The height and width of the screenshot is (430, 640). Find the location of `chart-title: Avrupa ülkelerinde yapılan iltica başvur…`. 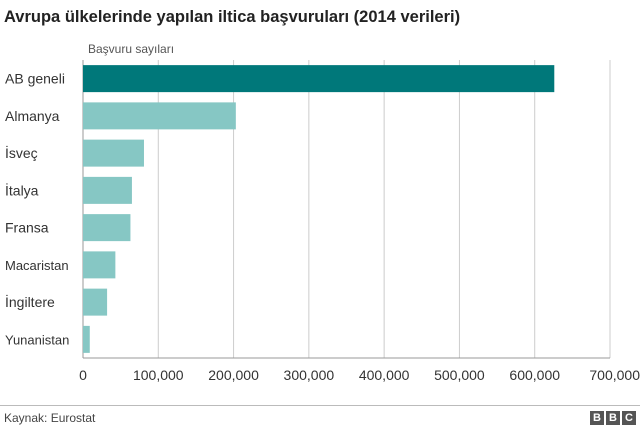

chart-title: Avrupa ülkelerinde yapılan iltica başvur… is located at coordinates (232, 17).